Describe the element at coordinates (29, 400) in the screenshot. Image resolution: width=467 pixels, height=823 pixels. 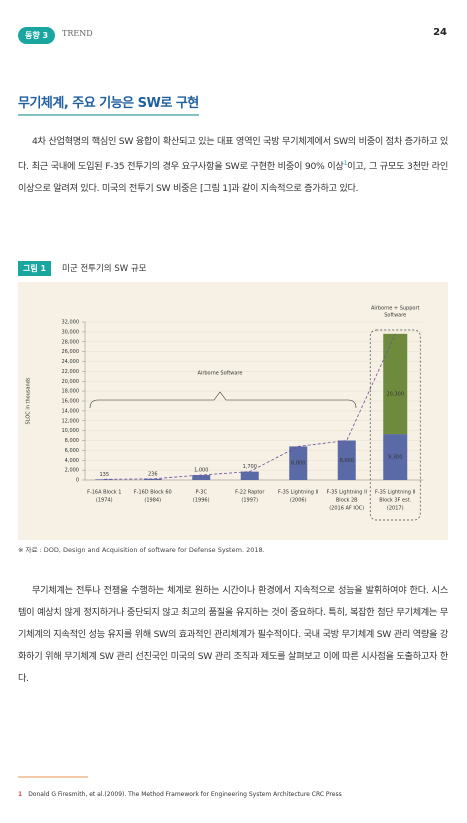
I see `y-axis-label: SLOC in thousands` at that location.